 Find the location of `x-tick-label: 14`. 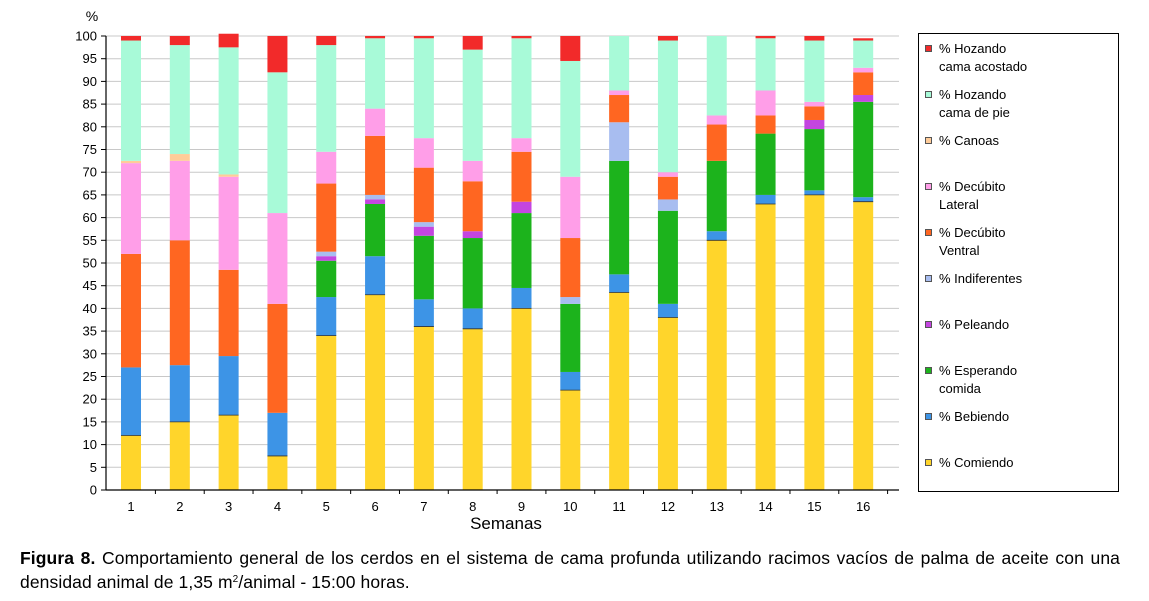

x-tick-label: 14 is located at coordinates (765, 506).